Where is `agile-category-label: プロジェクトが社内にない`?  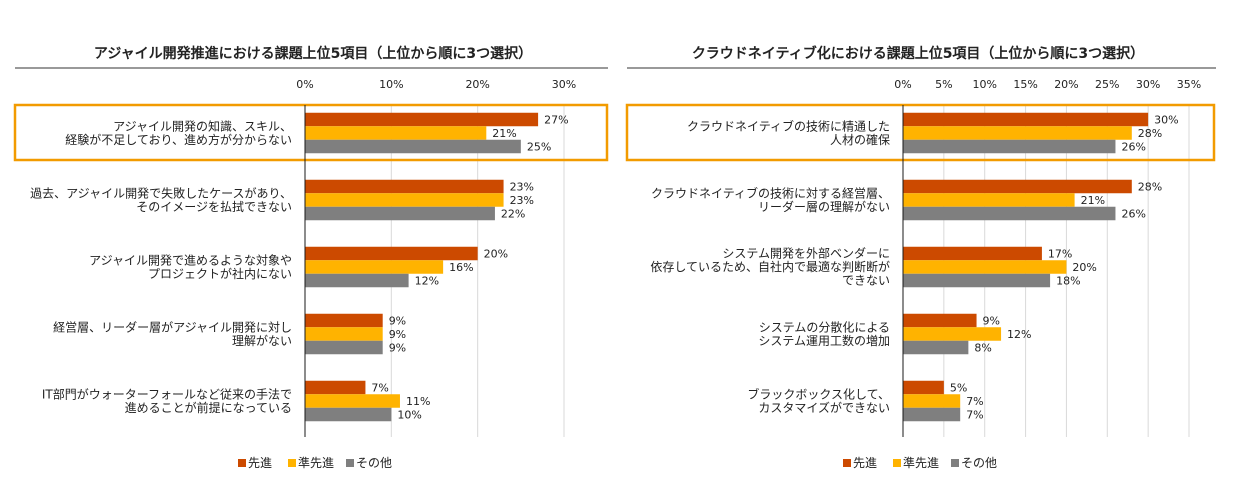
agile-category-label: プロジェクトが社内にない is located at coordinates (220, 273).